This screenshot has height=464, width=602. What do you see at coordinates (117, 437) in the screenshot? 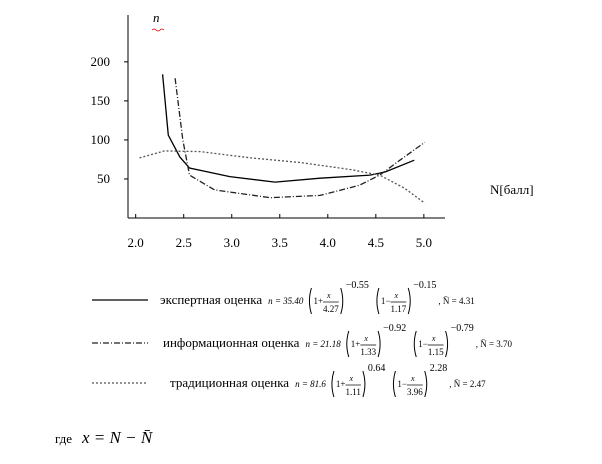
I see `footnote-expr: x = N − N̄` at bounding box center [117, 437].